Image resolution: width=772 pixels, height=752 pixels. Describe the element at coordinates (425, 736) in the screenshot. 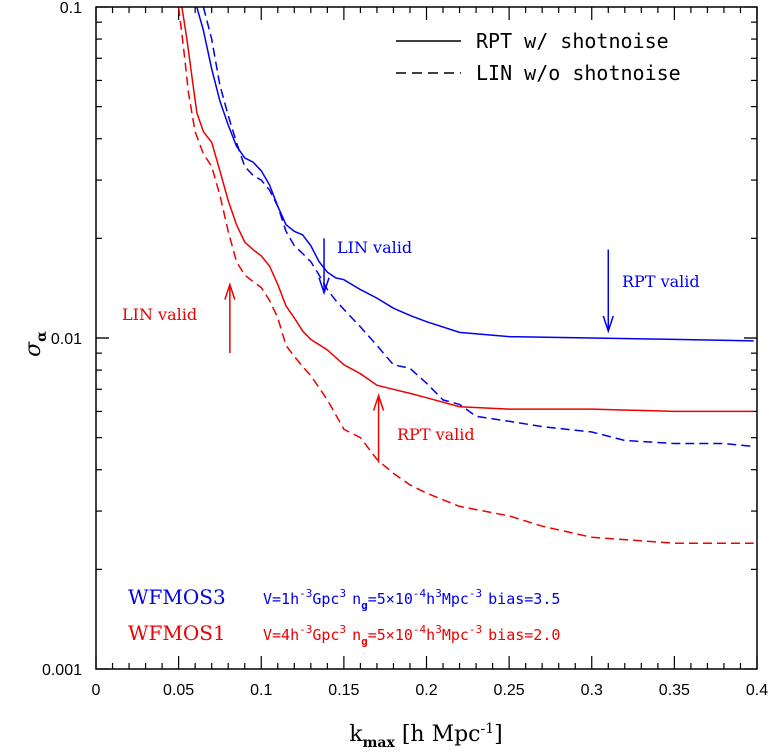

I see `x-axis-label: kmax [h Mpc-1]` at that location.